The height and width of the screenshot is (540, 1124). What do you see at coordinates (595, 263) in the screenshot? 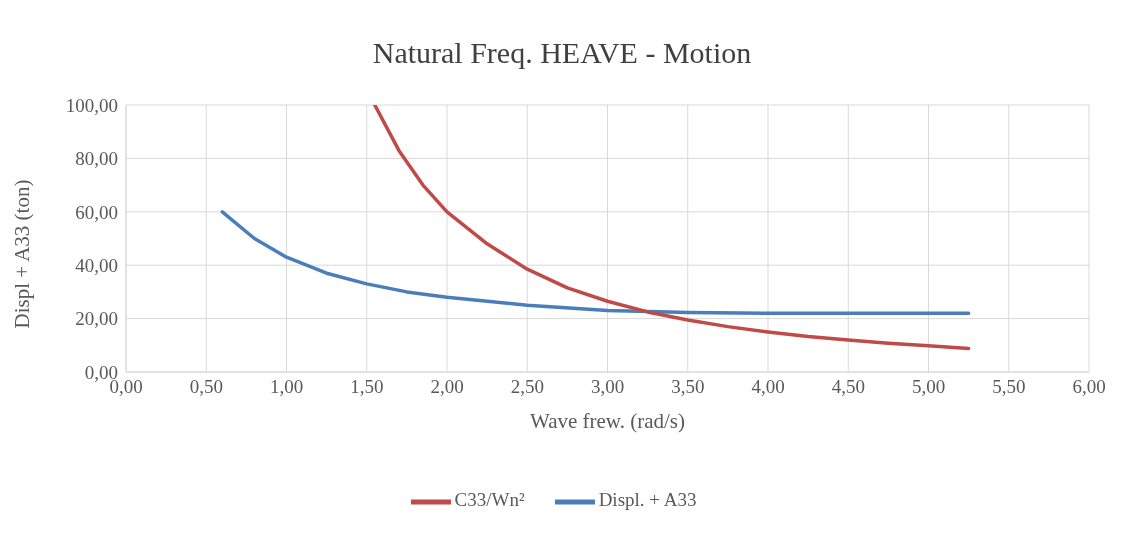
I see `line-series` at bounding box center [595, 263].